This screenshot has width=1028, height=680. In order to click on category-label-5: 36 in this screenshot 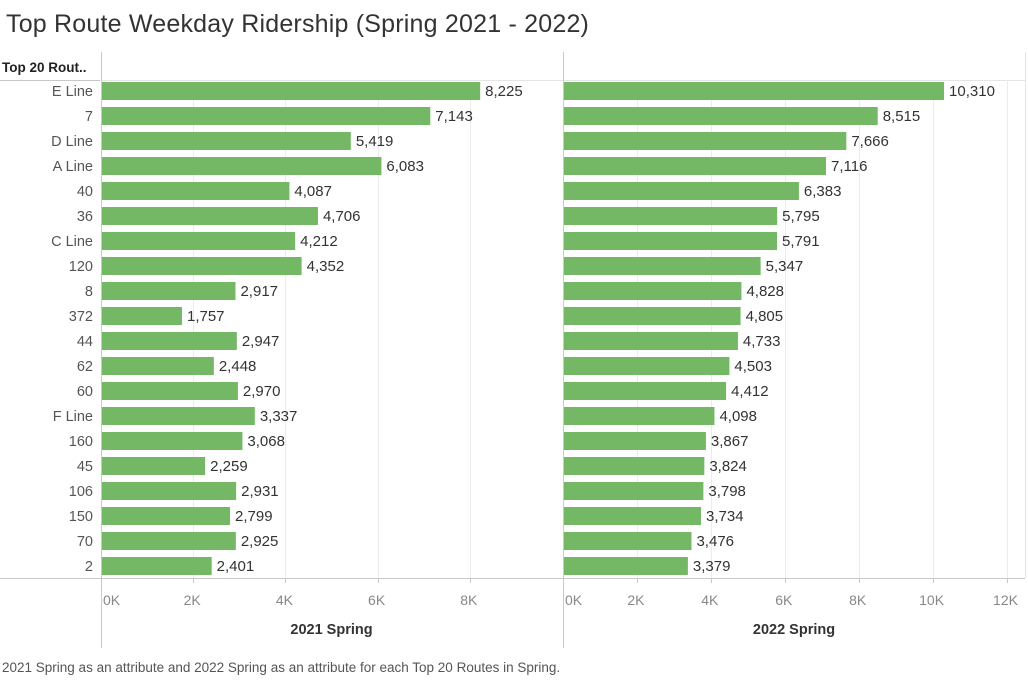, I will do `click(85, 217)`.